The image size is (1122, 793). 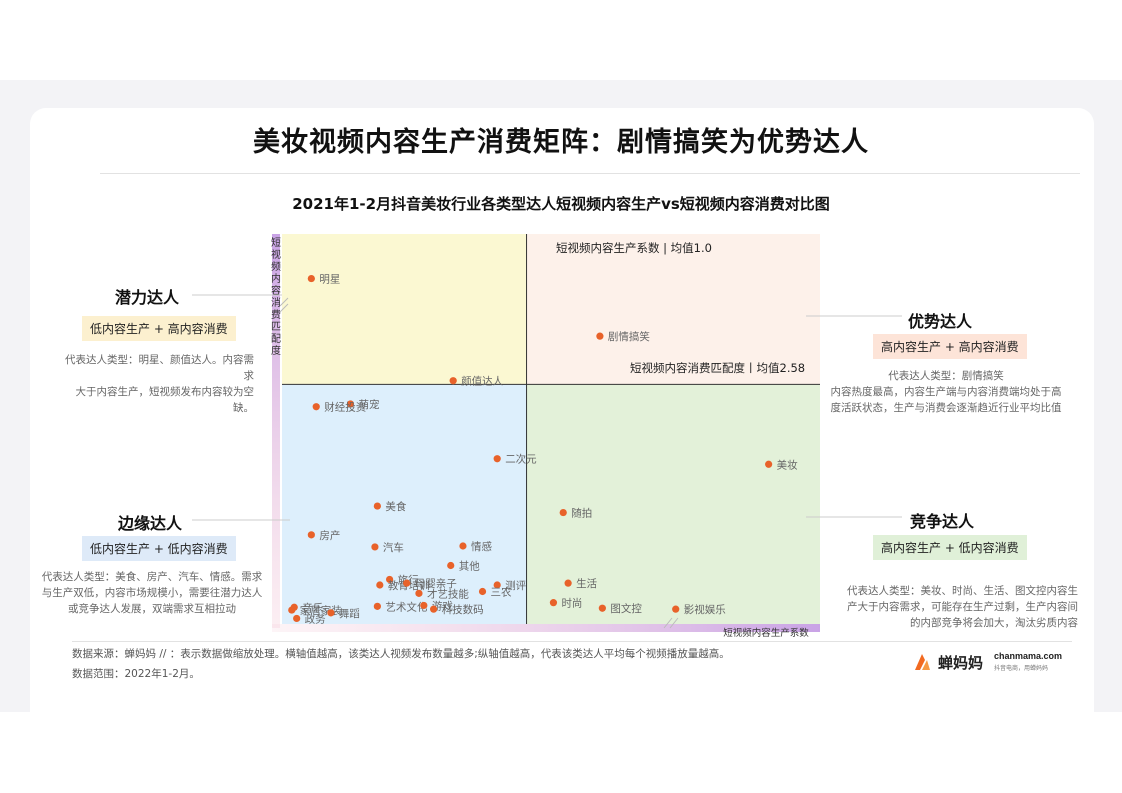 What do you see at coordinates (152, 577) in the screenshot?
I see `desc-line: 代表达人类型：美食、房产、汽车、情感。需求` at bounding box center [152, 577].